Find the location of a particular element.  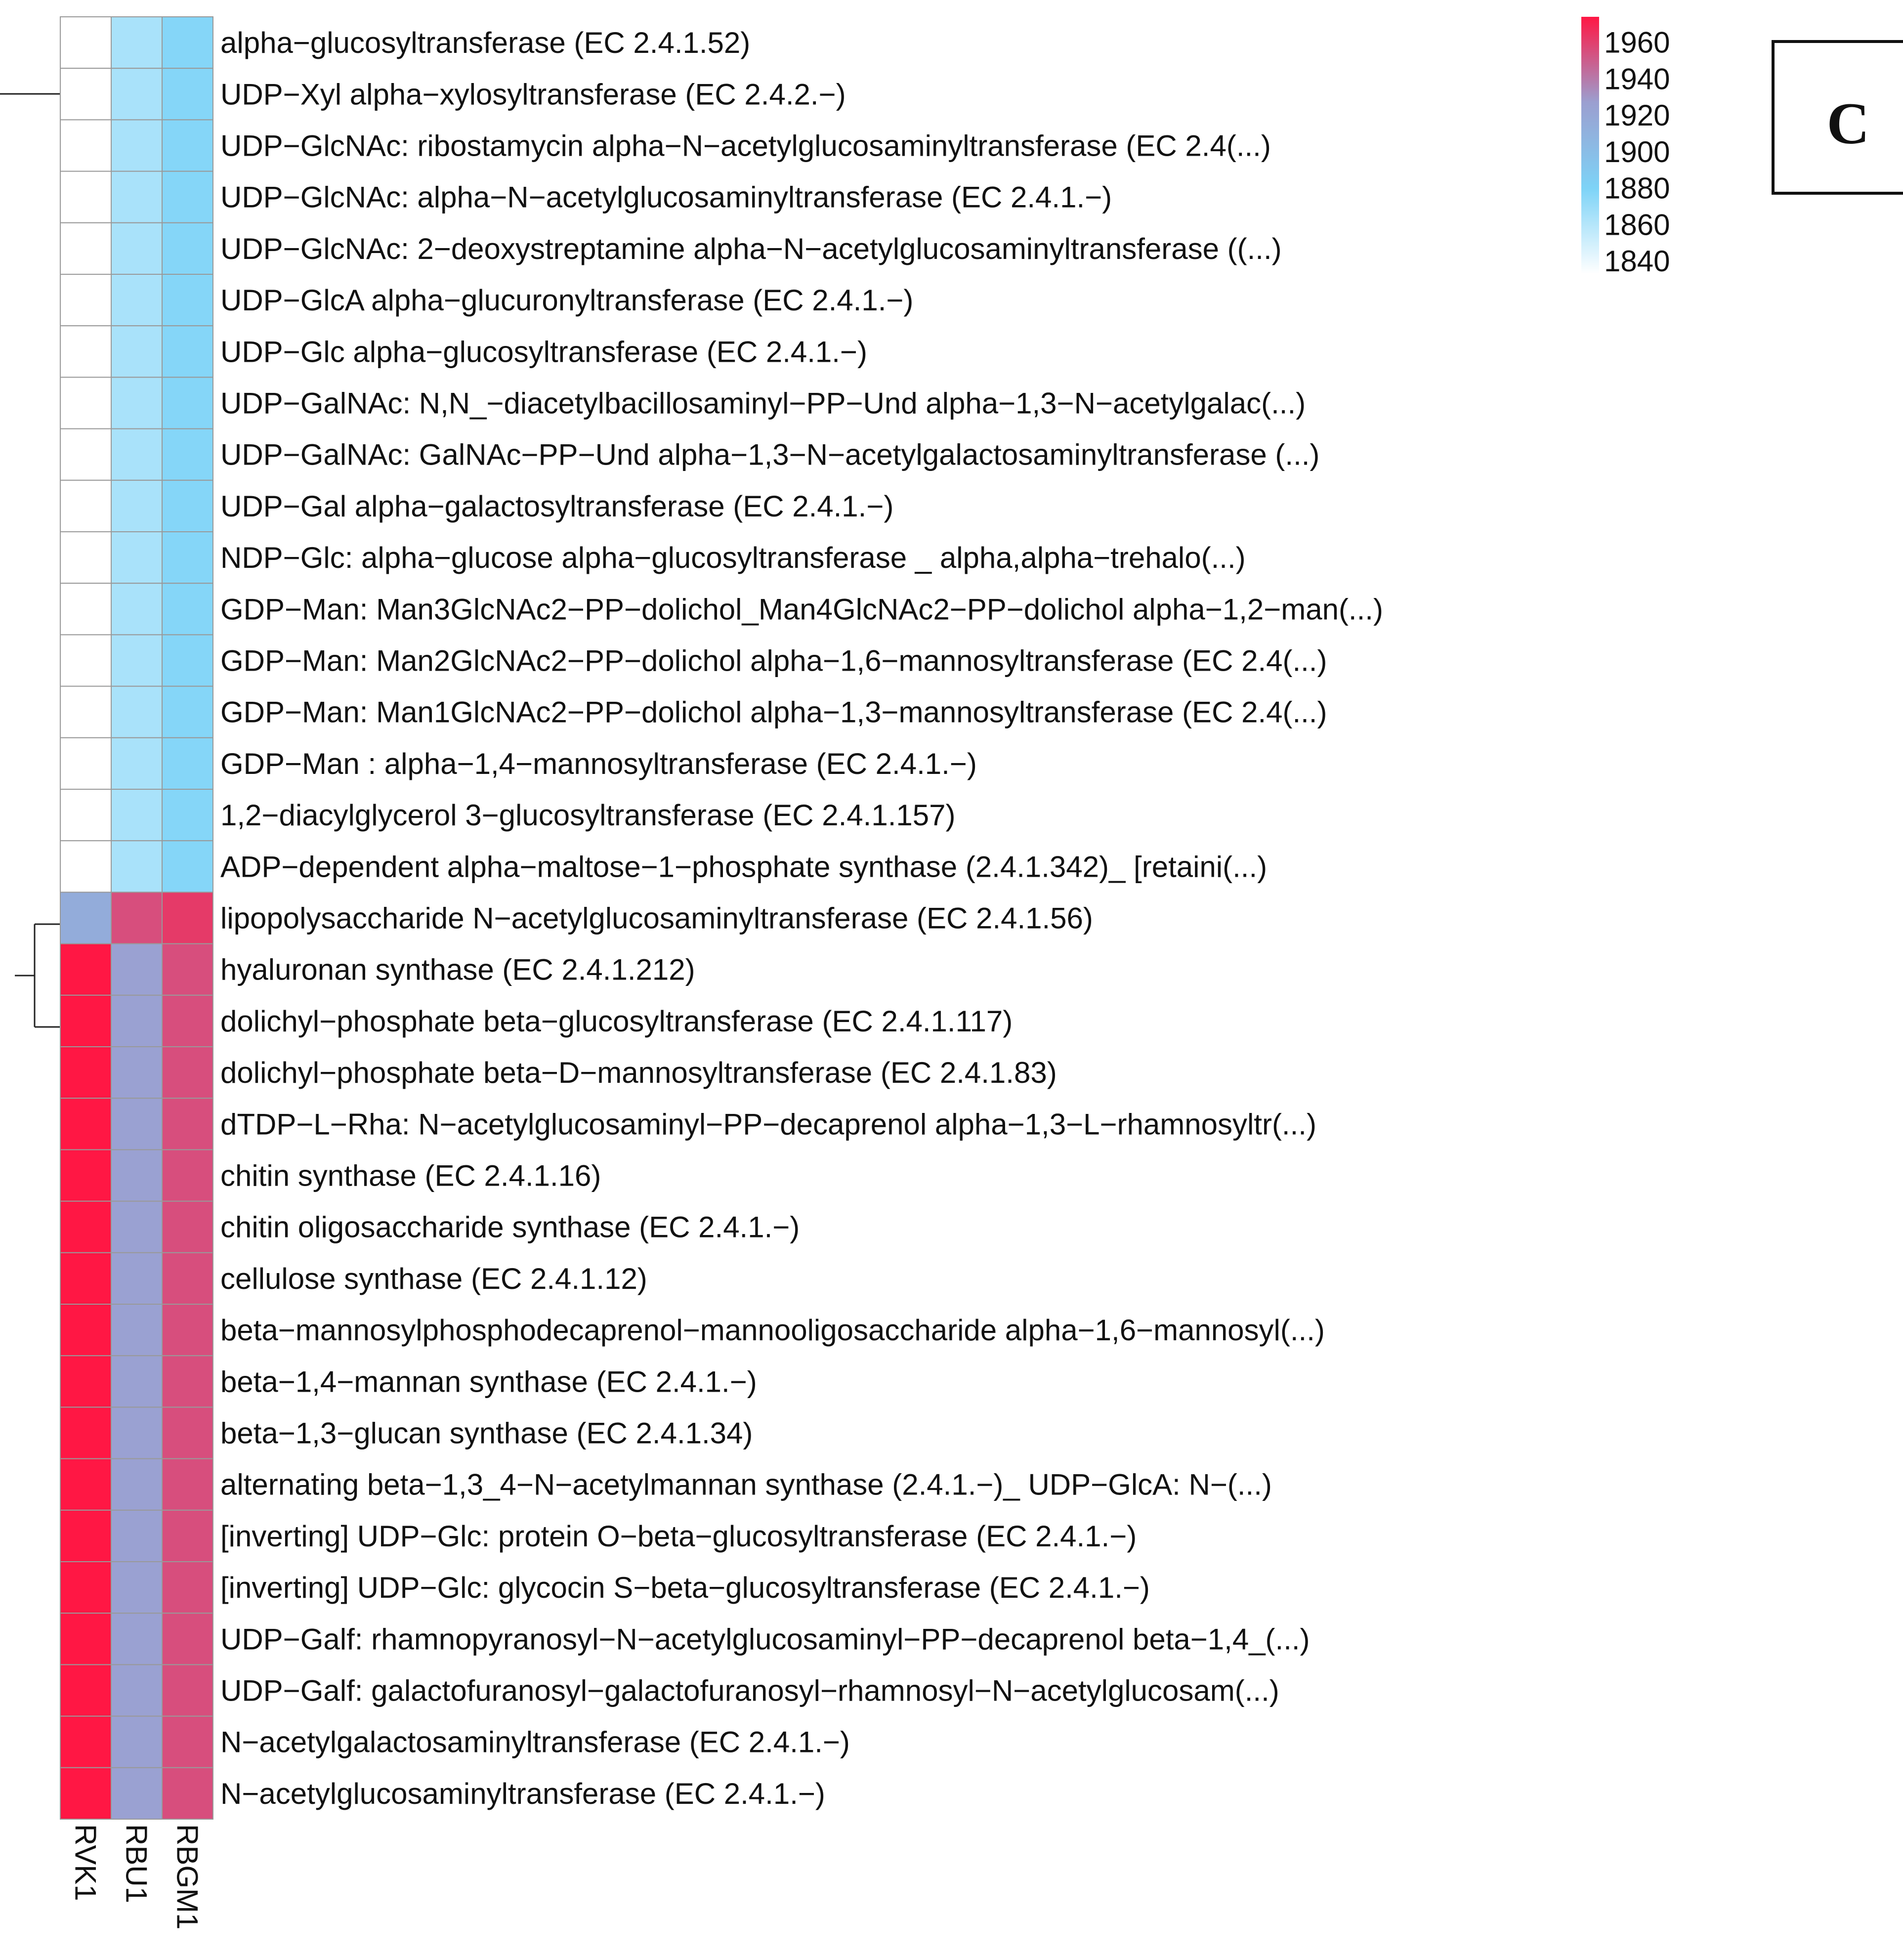

row-label: beta−1,4−mannan synthase (EC 2.4.1.−) is located at coordinates (488, 1382).